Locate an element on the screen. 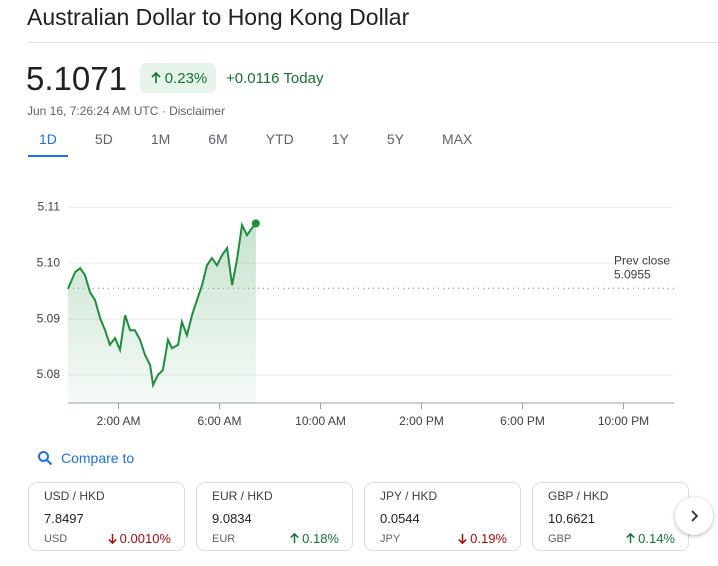 The width and height of the screenshot is (718, 566). divider is located at coordinates (372, 42).